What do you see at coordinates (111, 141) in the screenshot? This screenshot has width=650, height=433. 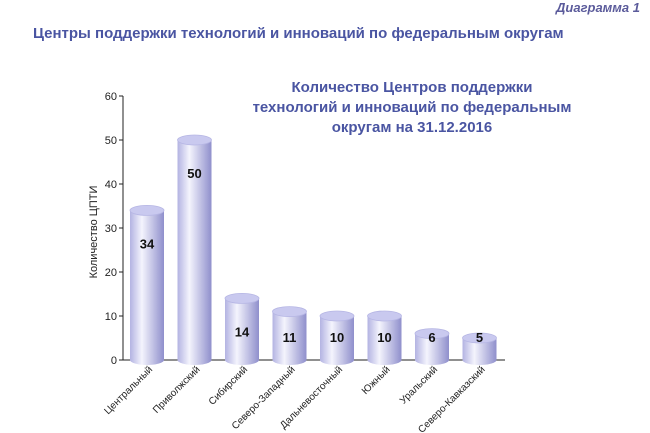 I see `y-tick-label: 50` at bounding box center [111, 141].